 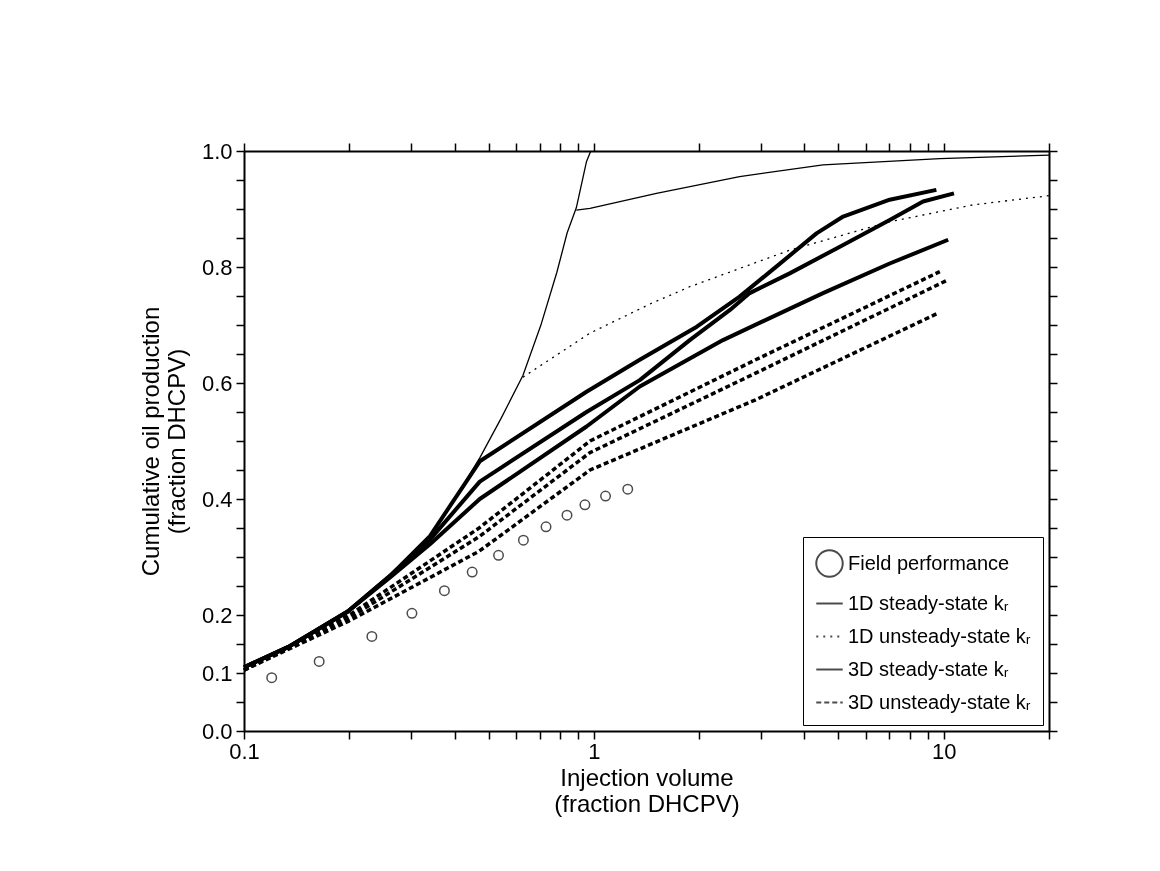 What do you see at coordinates (217, 673) in the screenshot?
I see `y-tick-label: 0.1` at bounding box center [217, 673].